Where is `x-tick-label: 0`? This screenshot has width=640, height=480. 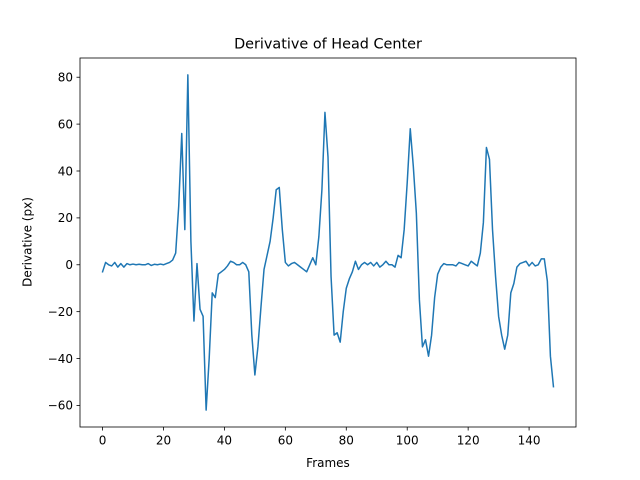
x-tick-label: 0 is located at coordinates (103, 441).